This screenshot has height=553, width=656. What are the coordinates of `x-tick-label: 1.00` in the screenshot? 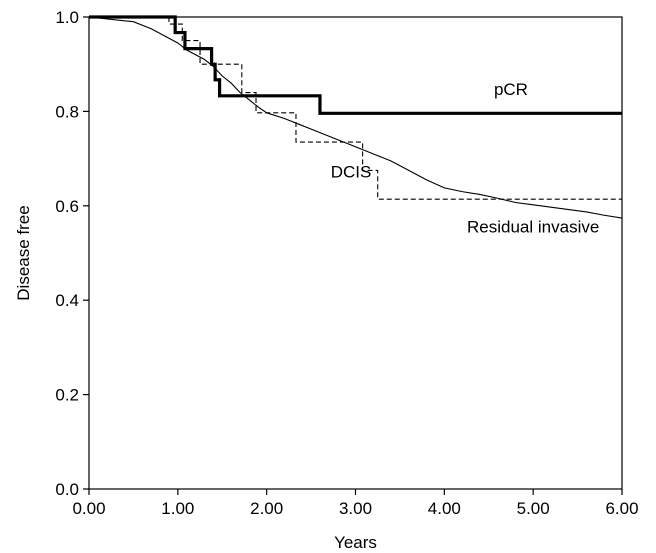 It's located at (177, 508).